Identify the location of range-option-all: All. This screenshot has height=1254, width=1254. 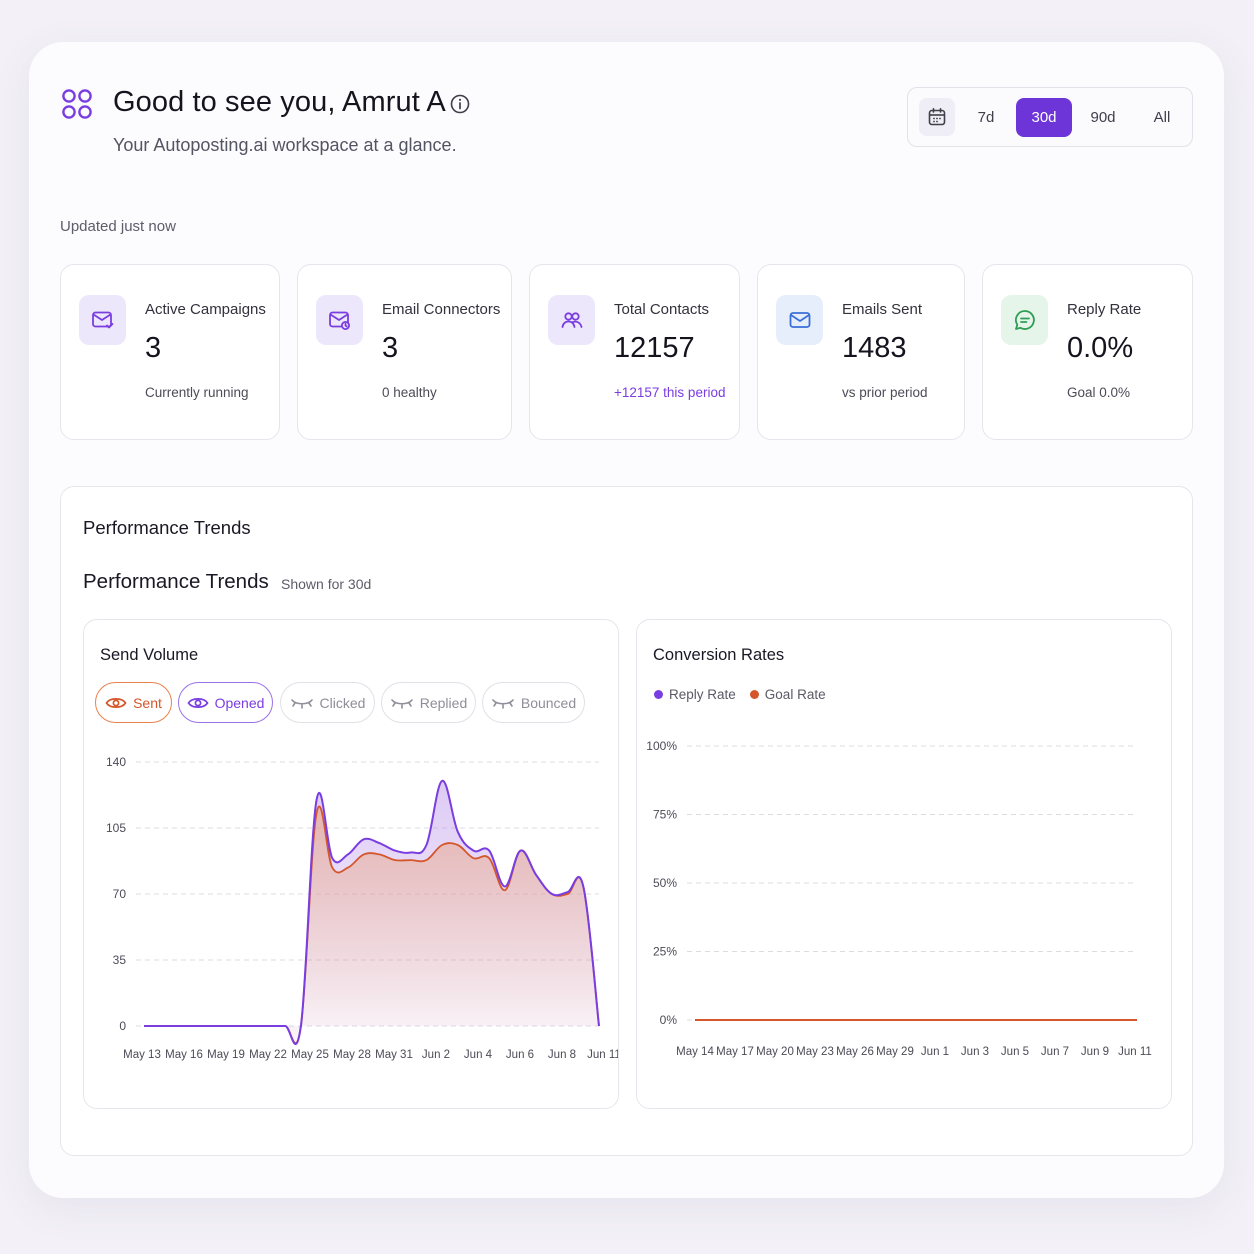
(1162, 117).